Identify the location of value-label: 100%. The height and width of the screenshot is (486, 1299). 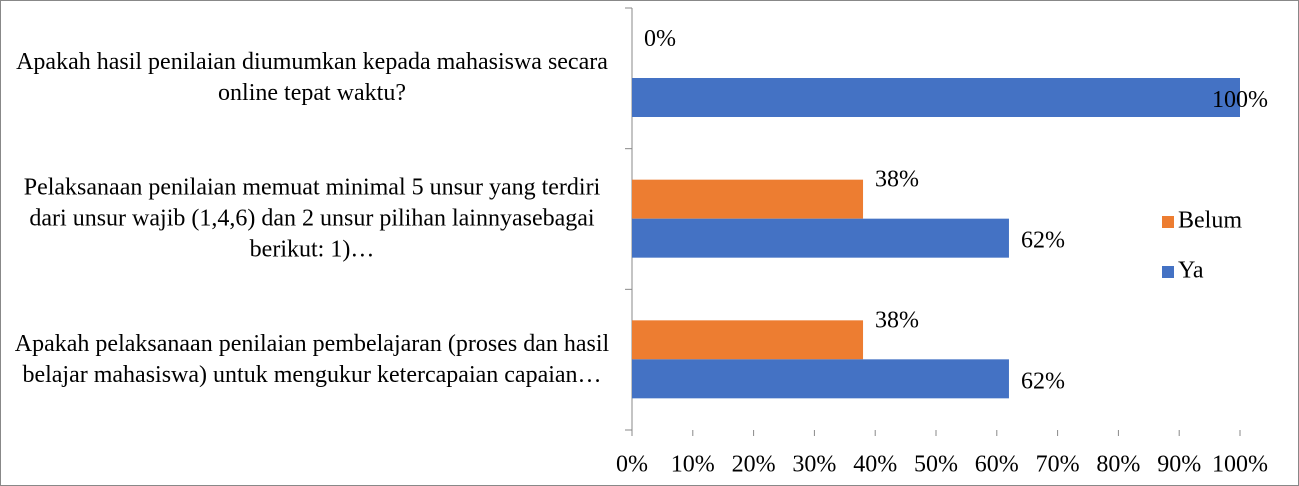
(1240, 100).